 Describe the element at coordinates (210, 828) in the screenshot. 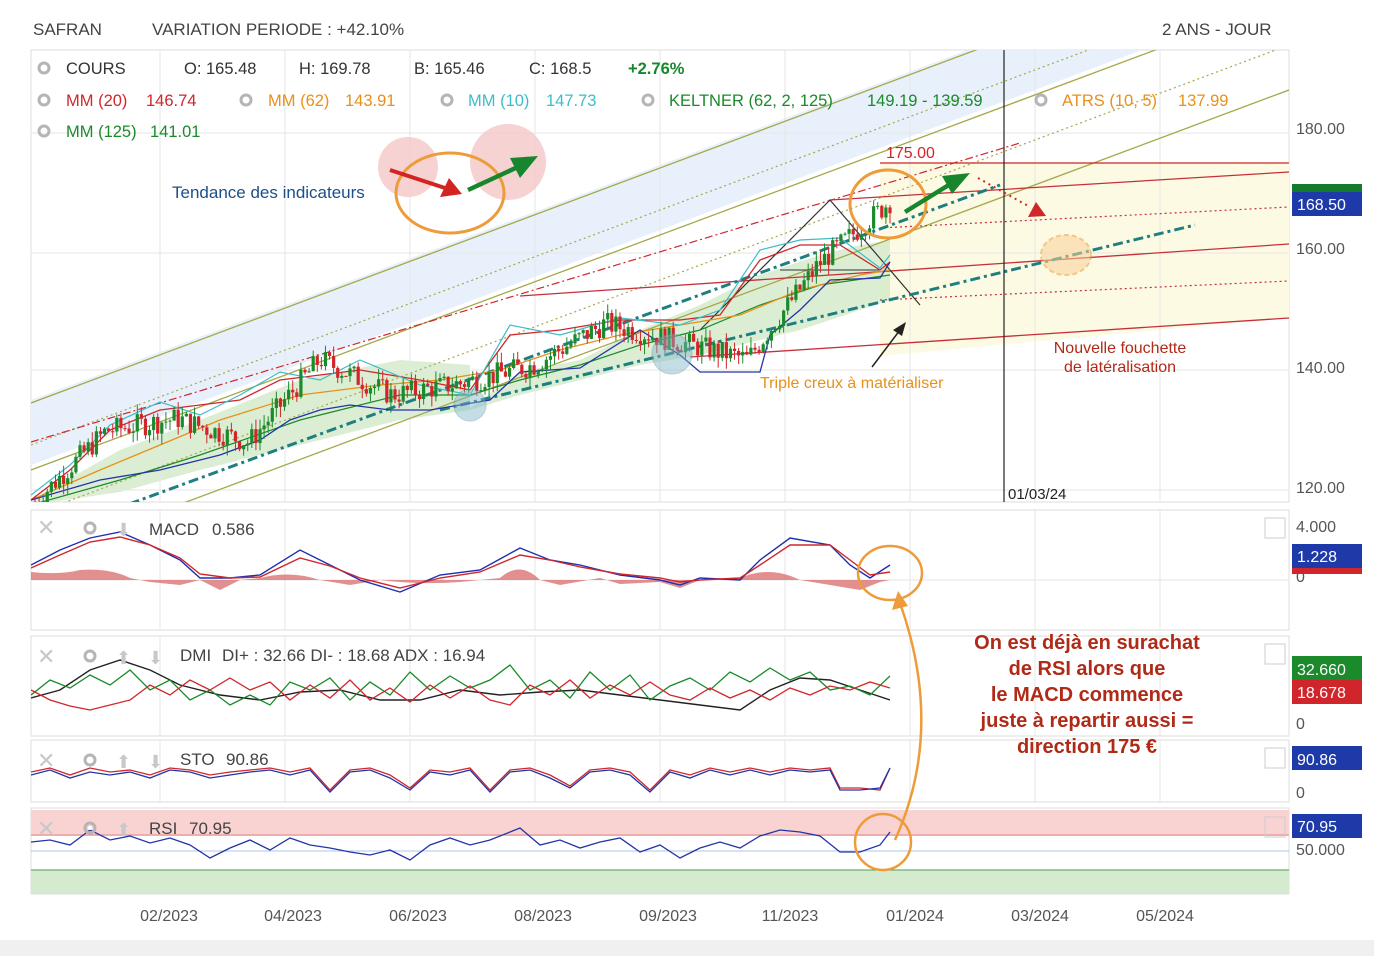

I see `rsi-value: 70.95` at that location.